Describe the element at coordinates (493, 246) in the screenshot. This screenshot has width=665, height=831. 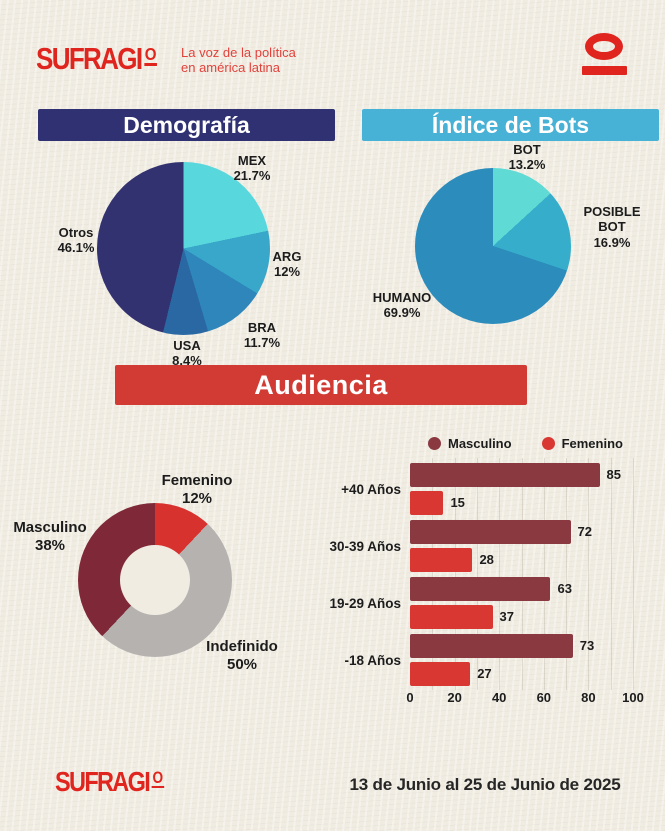
I see `bots-pie-chart` at that location.